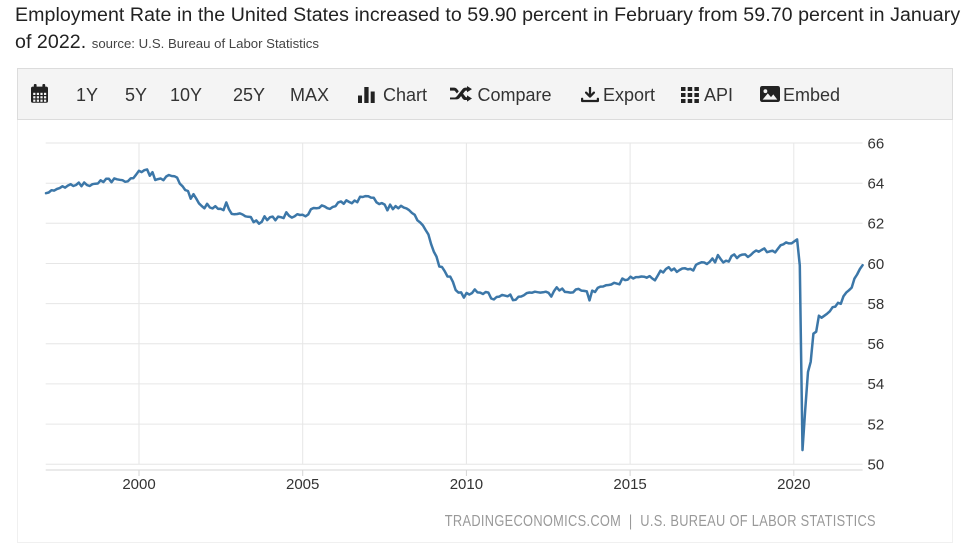 This screenshot has width=969, height=550. What do you see at coordinates (876, 344) in the screenshot?
I see `svg-text: 56` at bounding box center [876, 344].